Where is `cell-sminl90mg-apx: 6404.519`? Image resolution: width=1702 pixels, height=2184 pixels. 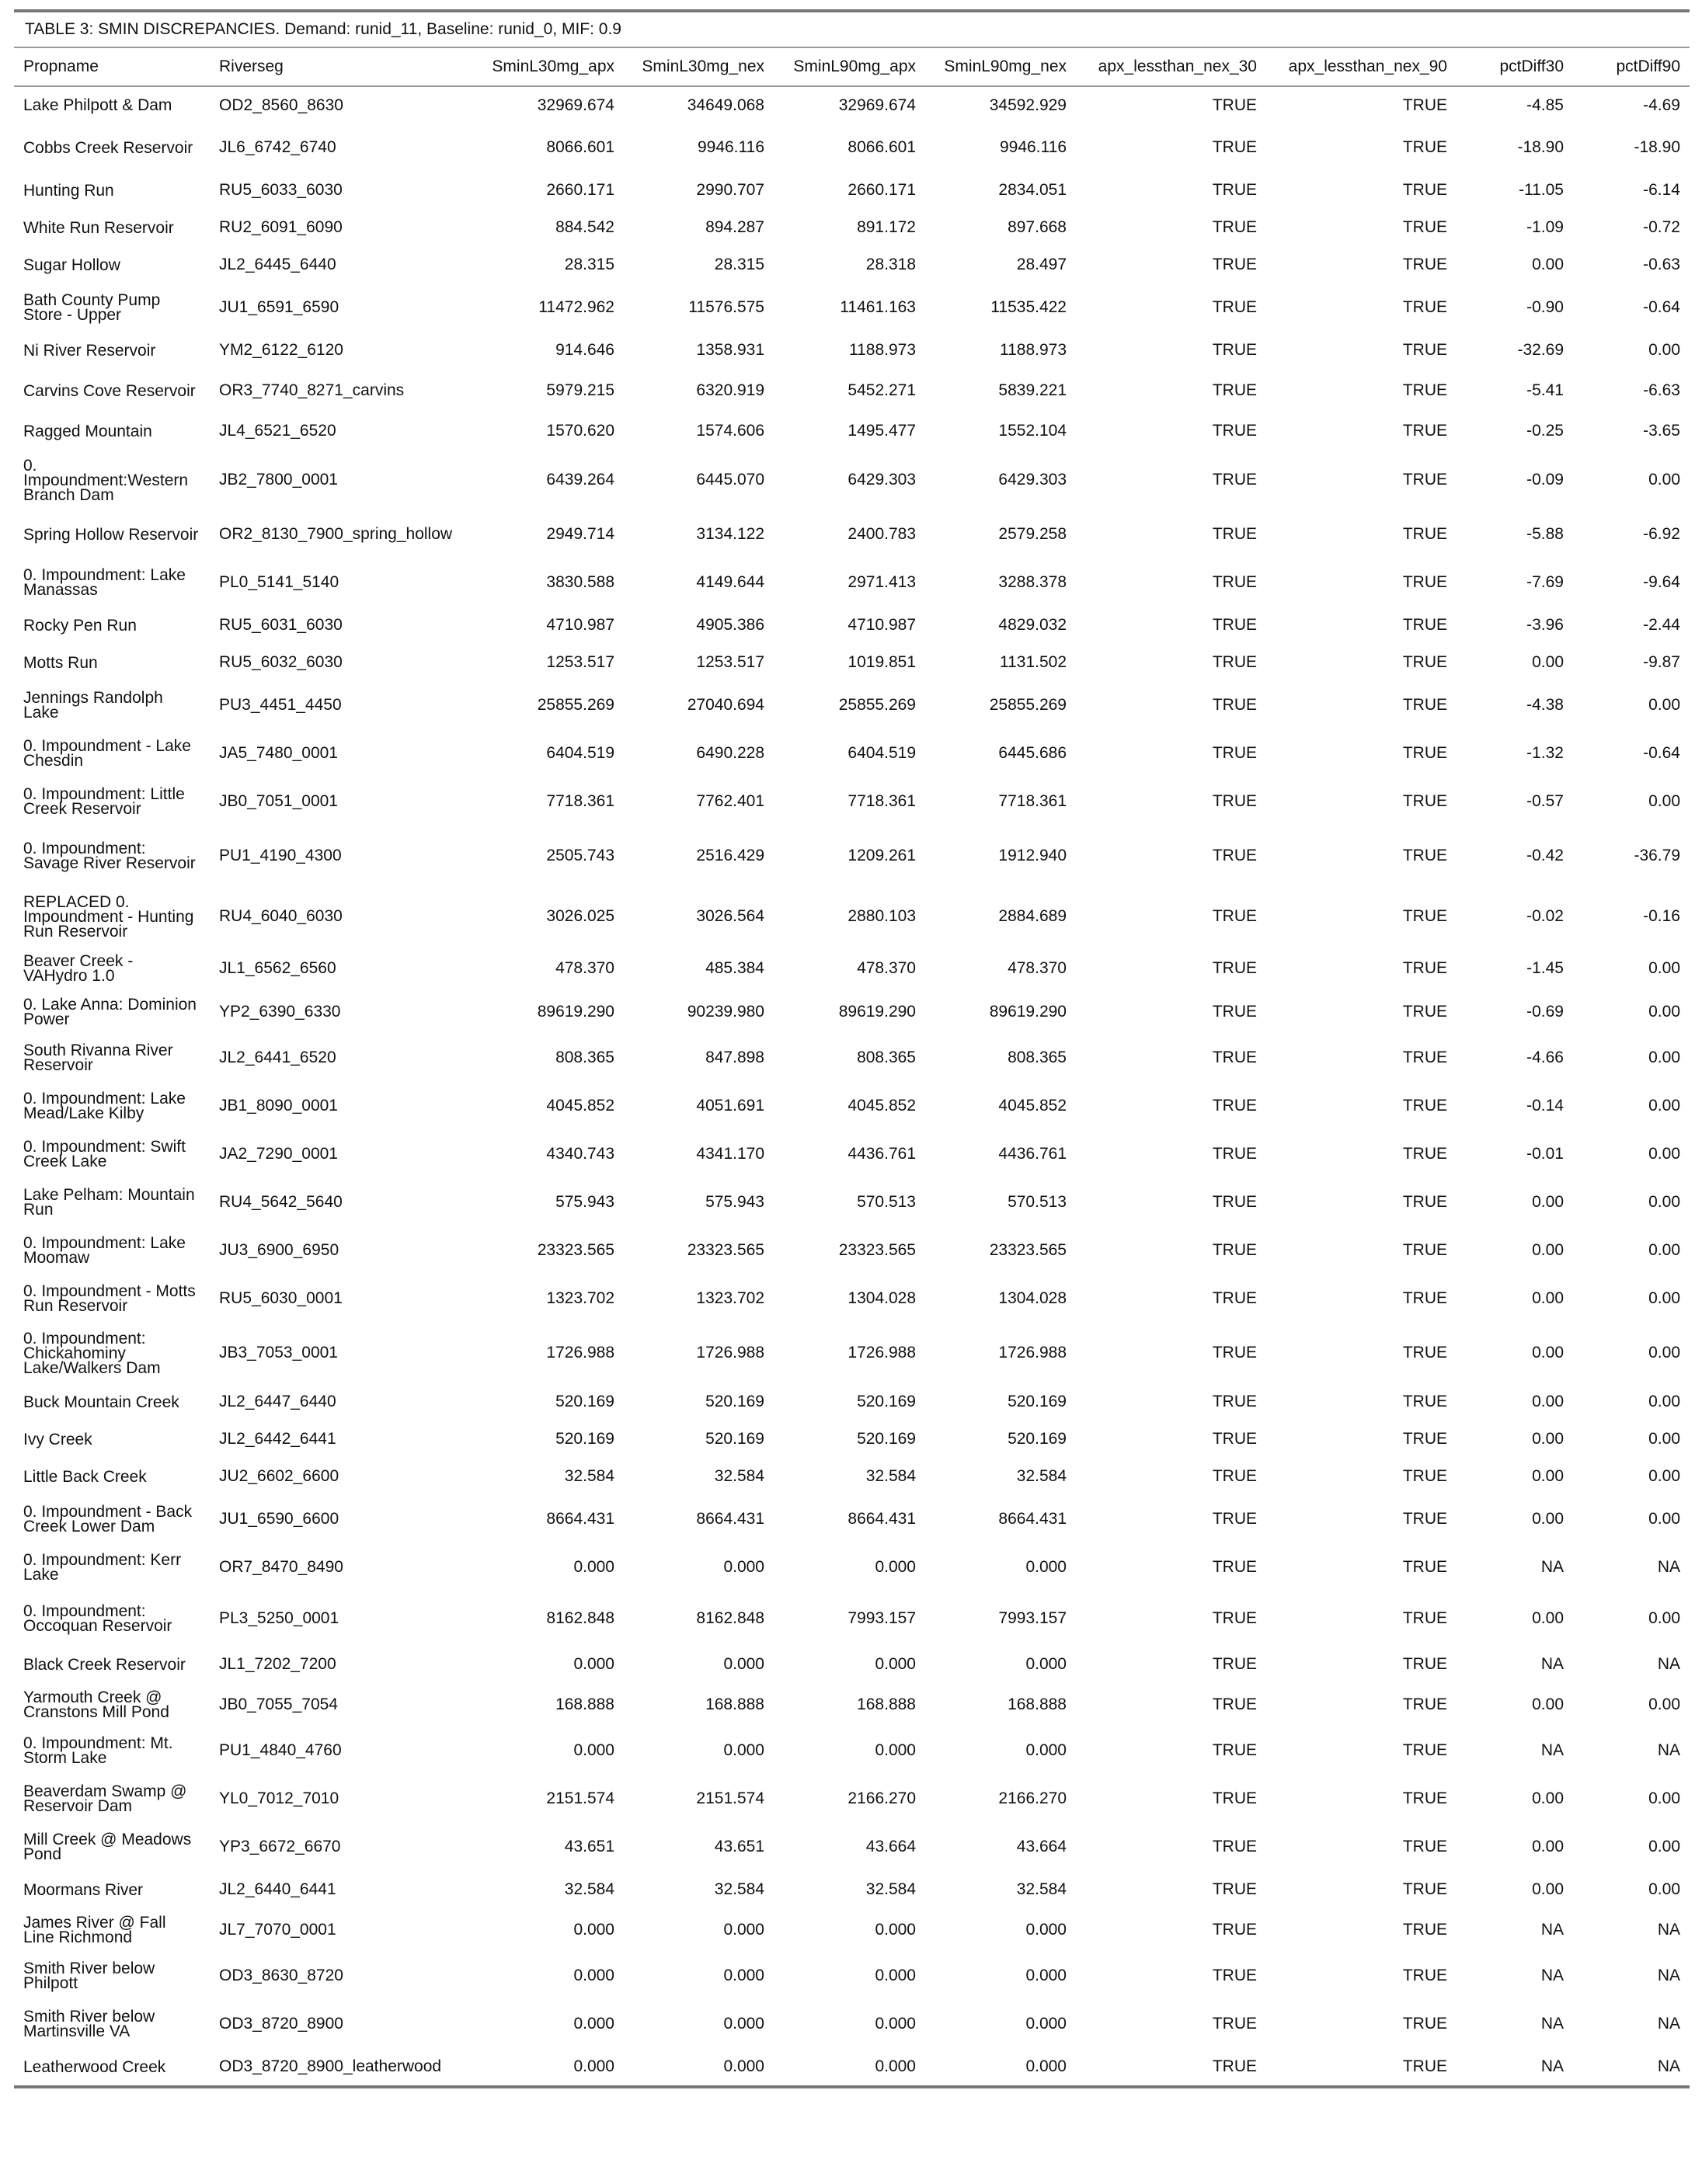 cell-sminl90mg-apx: 6404.519 is located at coordinates (882, 753).